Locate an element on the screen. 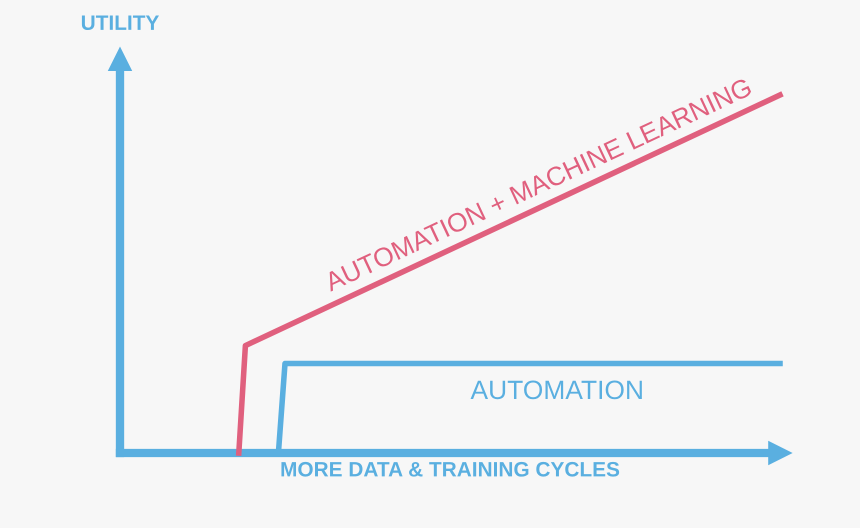 This screenshot has width=860, height=528. series-label: AUTOMATION is located at coordinates (556, 390).